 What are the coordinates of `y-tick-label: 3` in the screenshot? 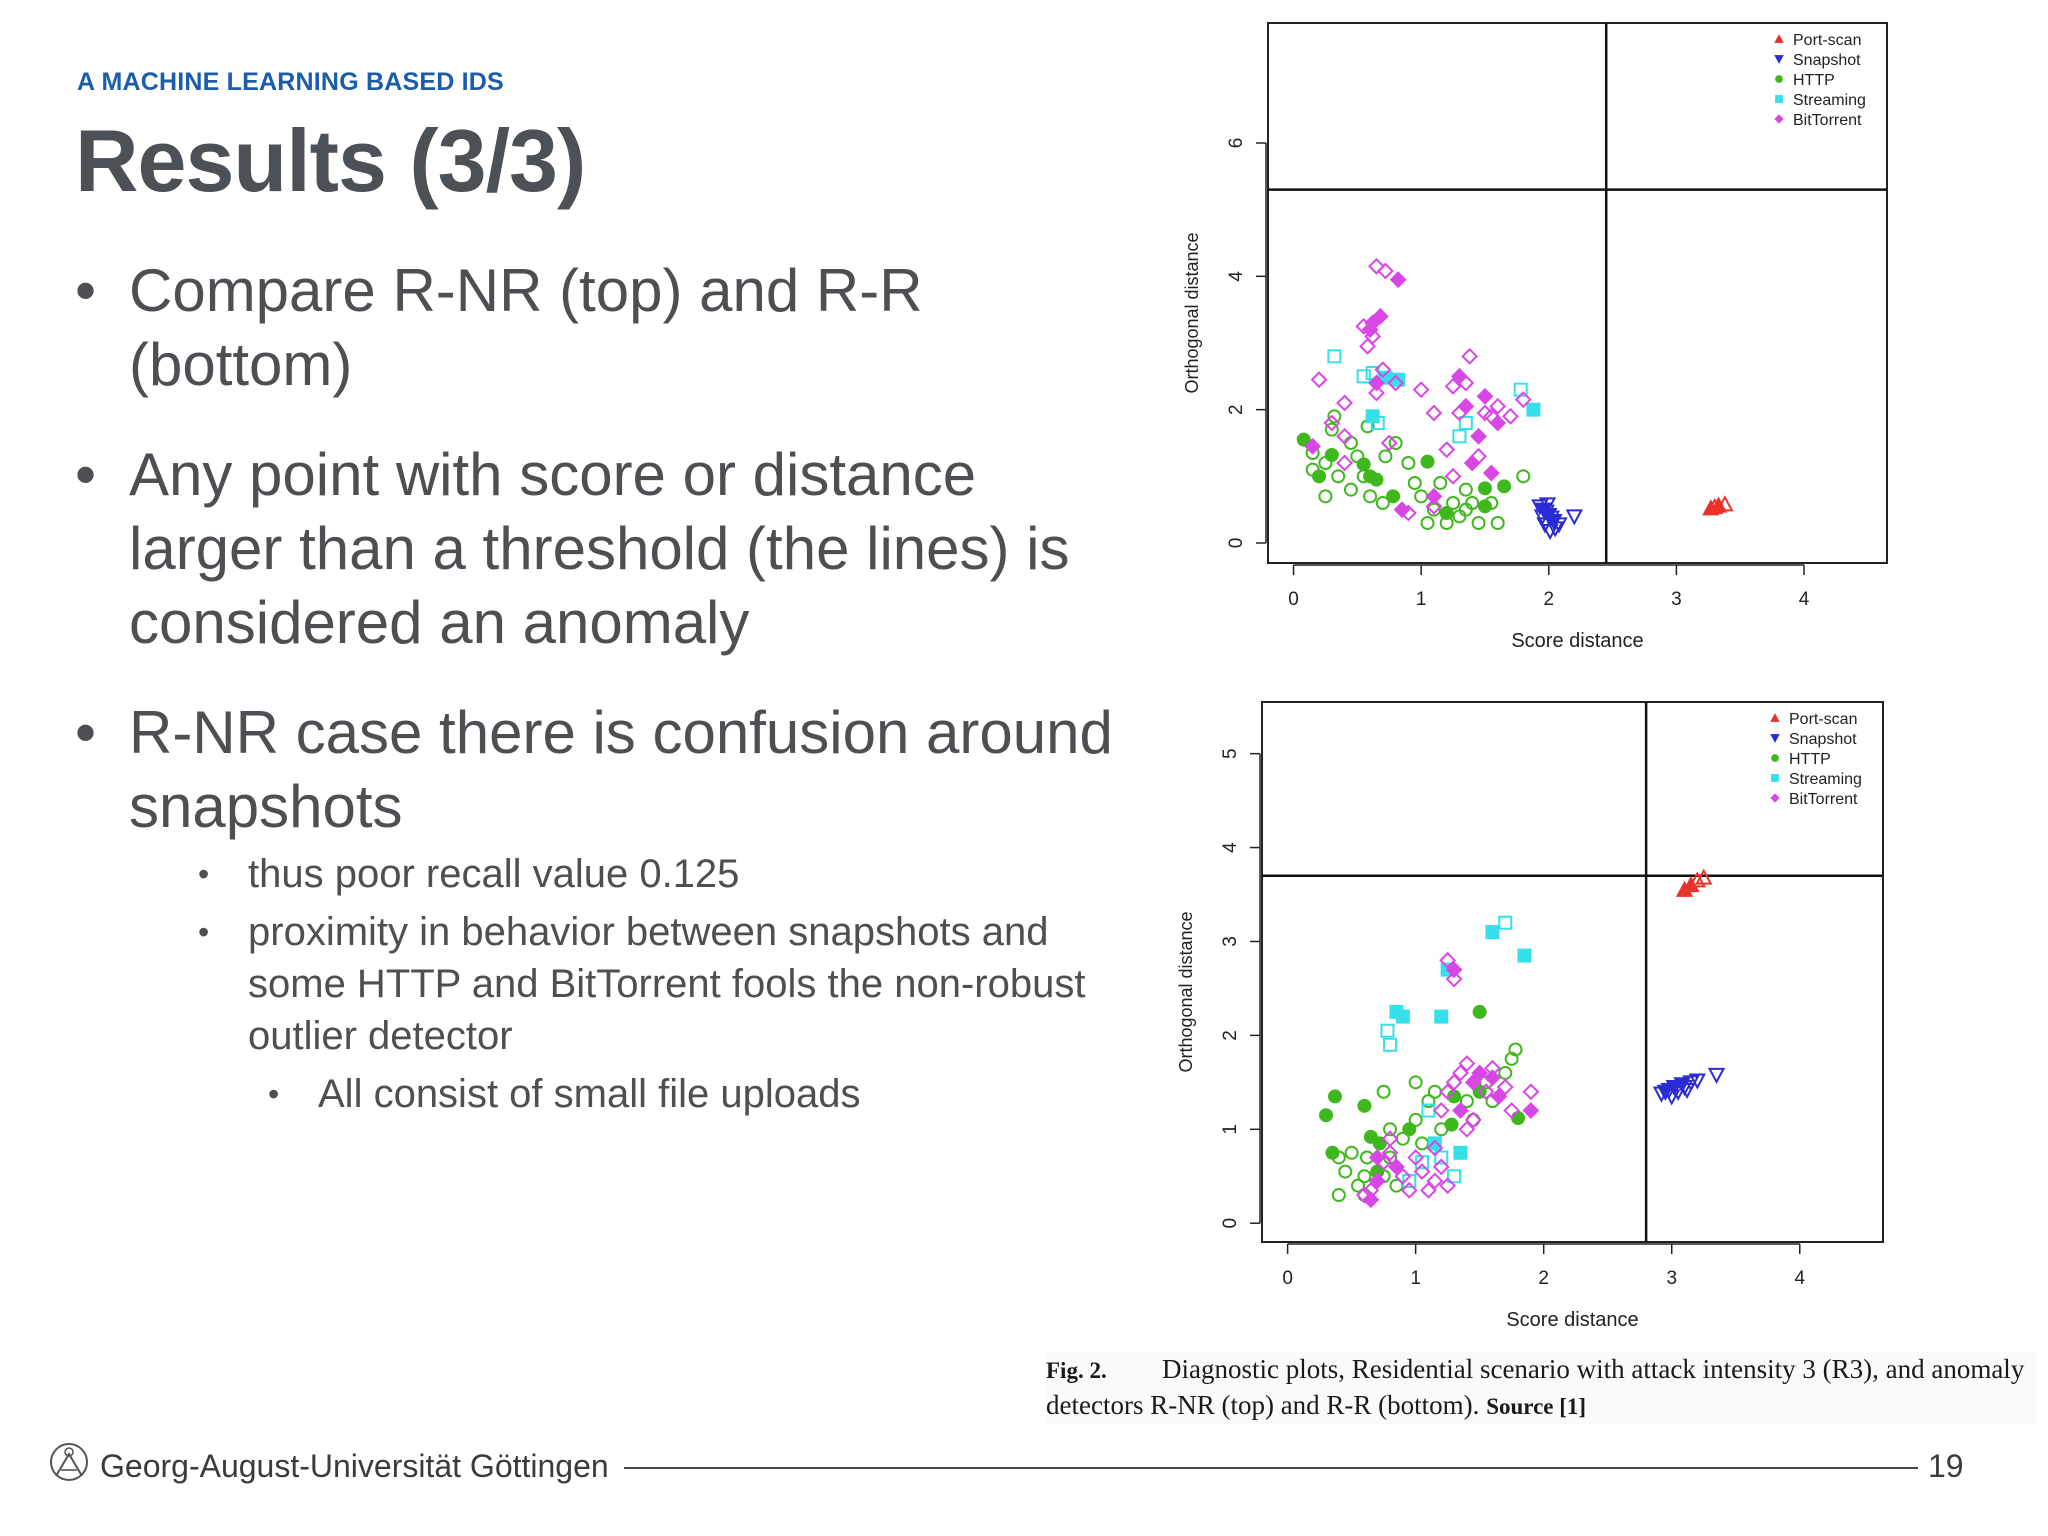 It's located at (1230, 941).